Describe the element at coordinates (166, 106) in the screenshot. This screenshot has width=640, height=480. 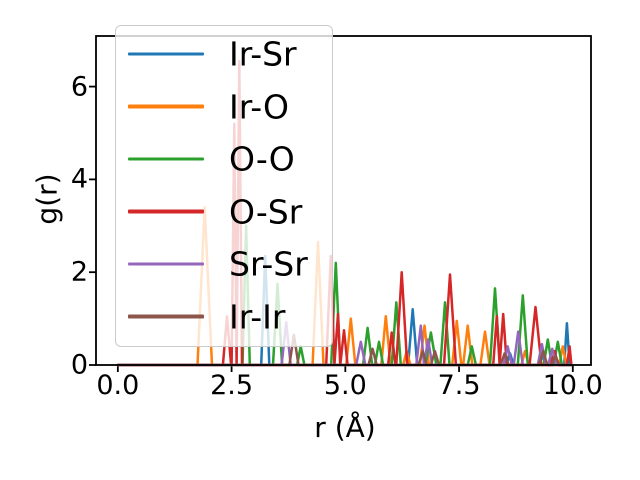
I see `legend-line-sample-Ir-O` at that location.